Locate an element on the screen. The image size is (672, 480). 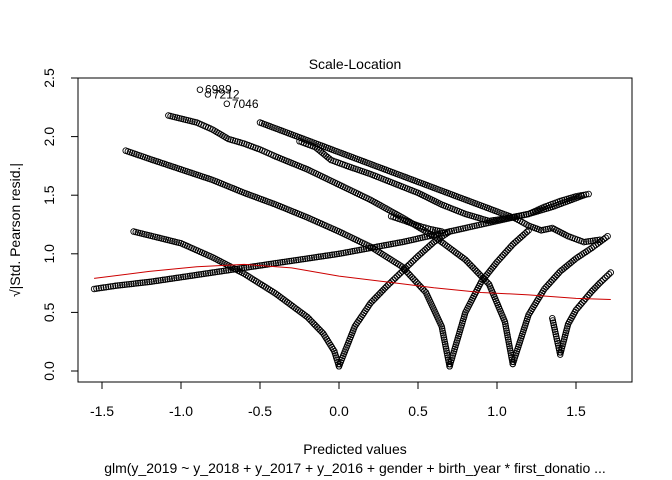
x-axis: -1.5 -1.0 -0.5 0.0 0.5 1.0 1.5 is located at coordinates (338, 400).